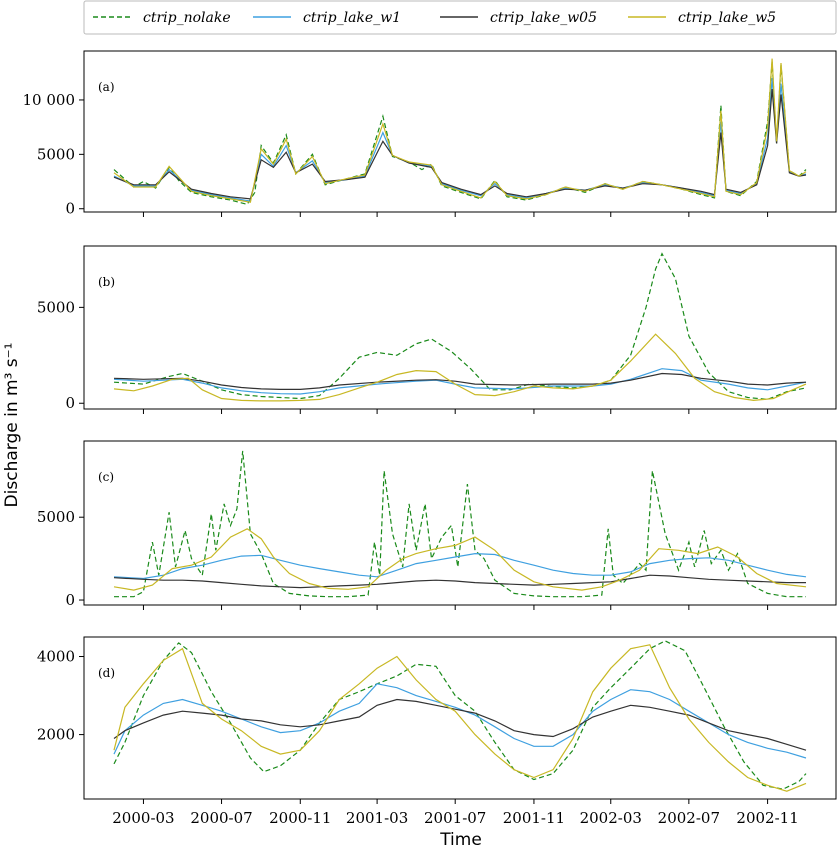 This screenshot has width=839, height=850. Describe the element at coordinates (106, 282) in the screenshot. I see `panel-label: (b)` at that location.